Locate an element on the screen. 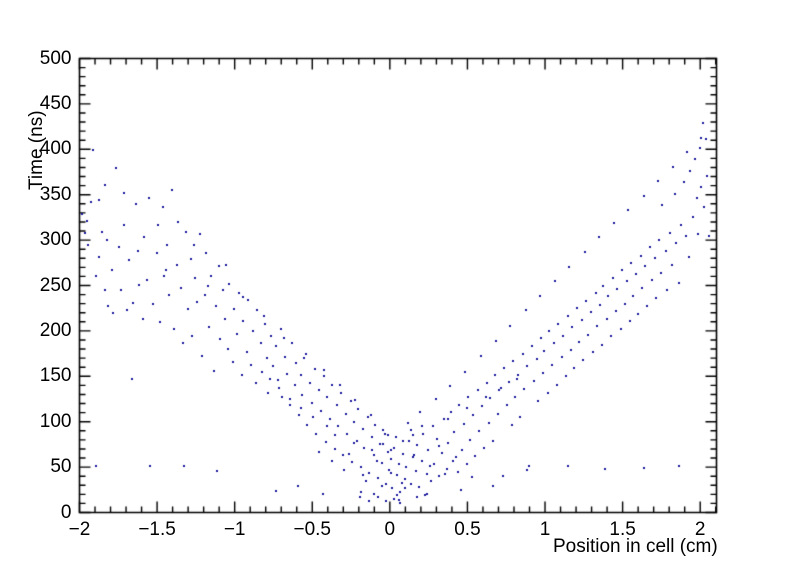 This screenshot has height=572, width=796. x-axis-tick-label: −1 is located at coordinates (234, 529).